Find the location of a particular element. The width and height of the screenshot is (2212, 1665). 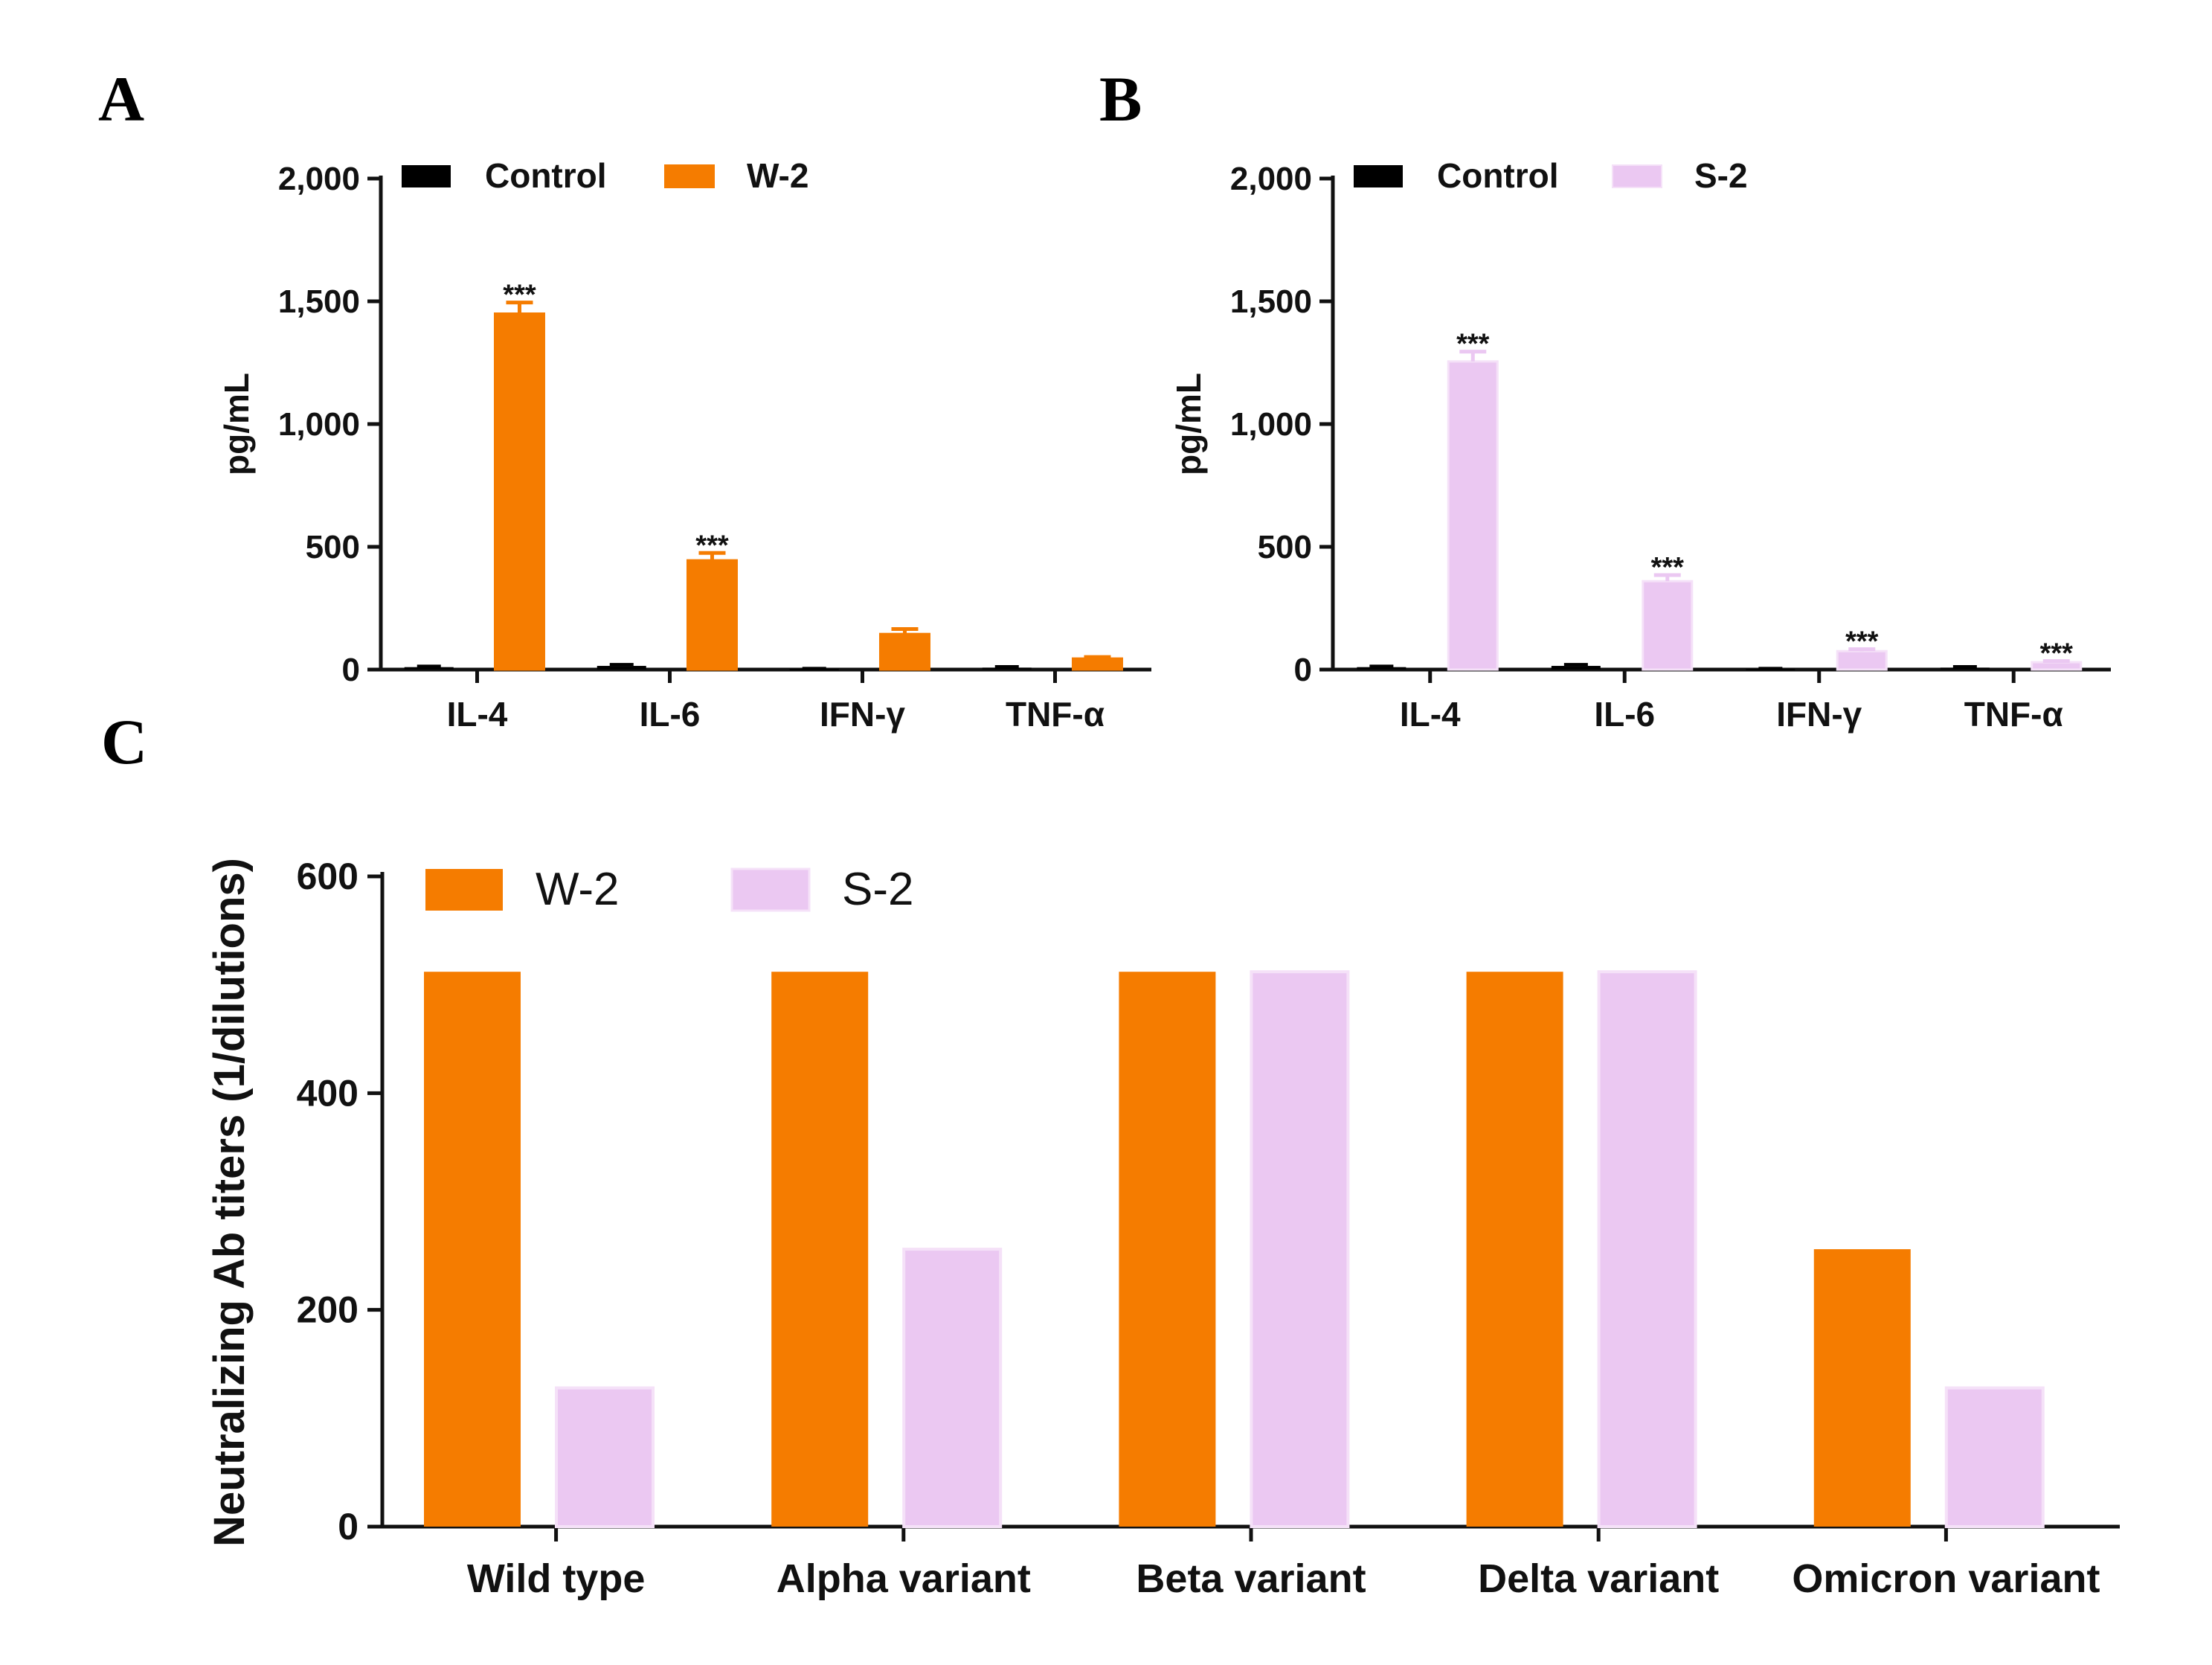

x-tick-label: Omicron variant is located at coordinates (1946, 1579).